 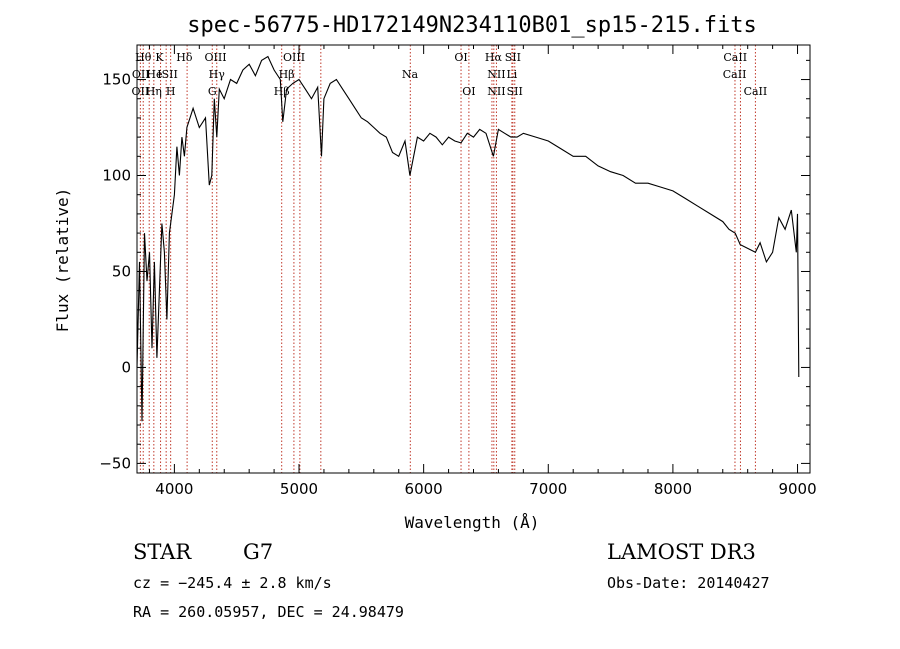 I want to click on line-marker-label: Na, so click(x=410, y=74).